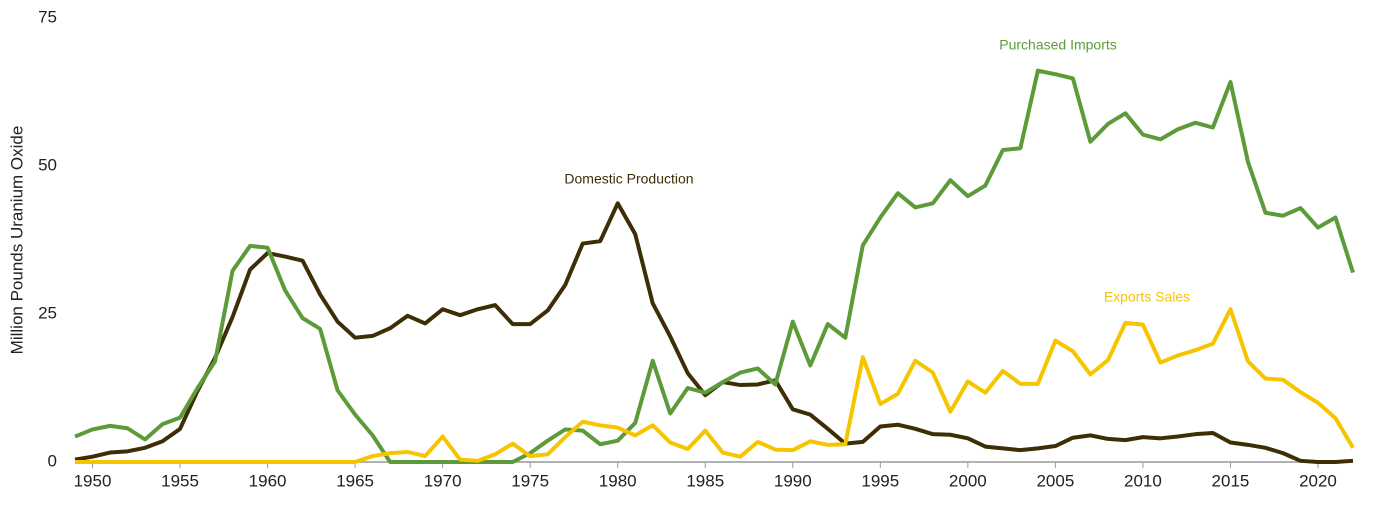 The height and width of the screenshot is (506, 1391). Describe the element at coordinates (1058, 45) in the screenshot. I see `series-label: Purchased Imports` at that location.